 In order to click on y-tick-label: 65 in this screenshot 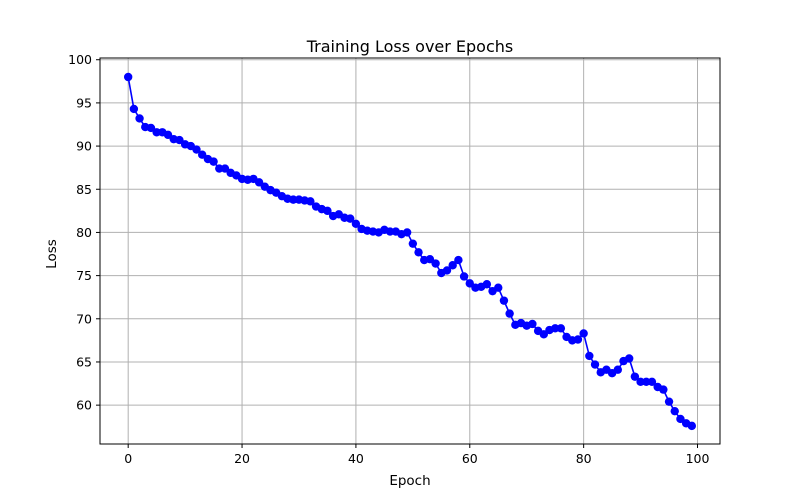, I will do `click(84, 361)`.